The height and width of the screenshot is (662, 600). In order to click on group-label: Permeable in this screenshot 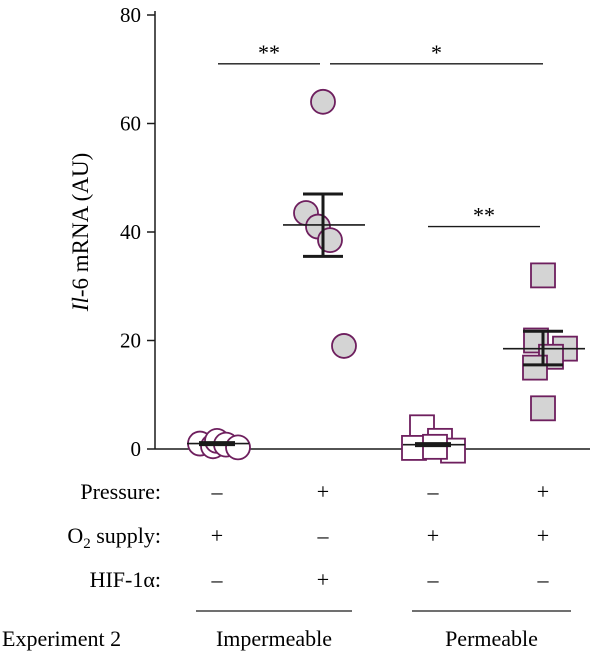, I will do `click(491, 638)`.